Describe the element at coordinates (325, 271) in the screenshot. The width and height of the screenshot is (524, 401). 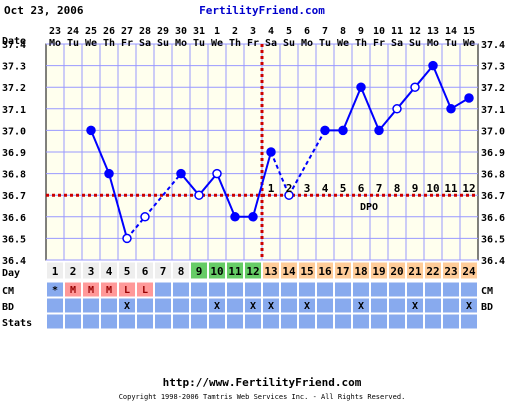
I see `days-value: 16` at that location.